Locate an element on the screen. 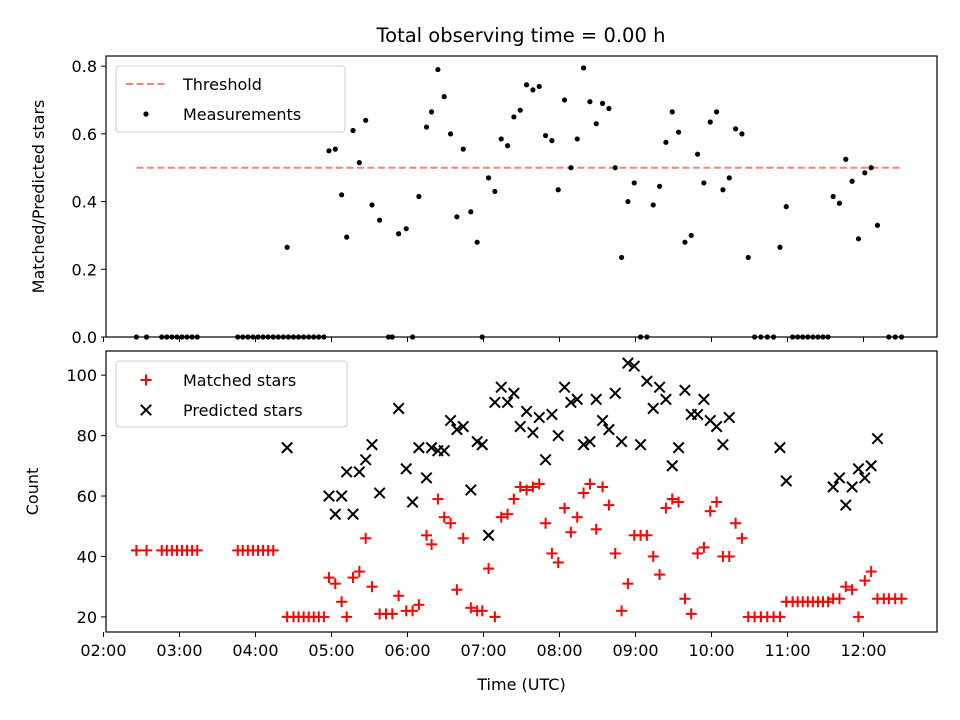  x-tick-label: 11:00 is located at coordinates (787, 650).